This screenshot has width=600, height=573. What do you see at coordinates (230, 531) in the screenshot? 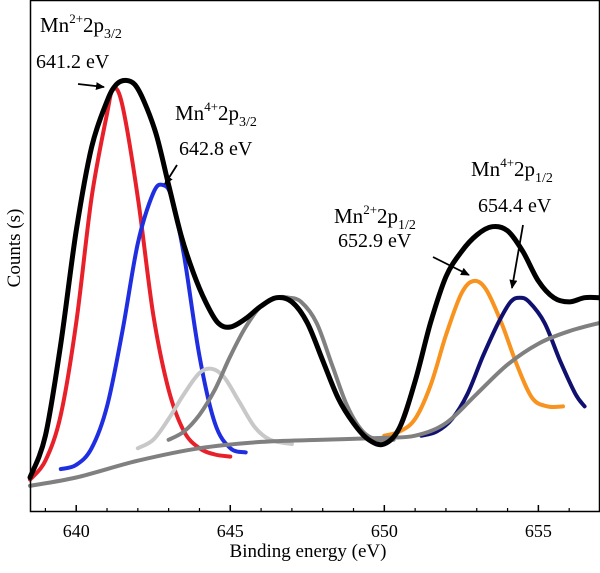
I see `x-tick-label: 645` at bounding box center [230, 531].